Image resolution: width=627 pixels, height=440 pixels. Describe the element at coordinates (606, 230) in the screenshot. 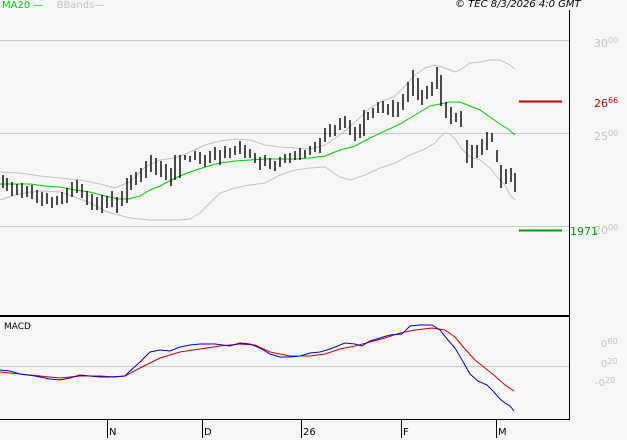

I see `y-label-2000: 2000` at that location.